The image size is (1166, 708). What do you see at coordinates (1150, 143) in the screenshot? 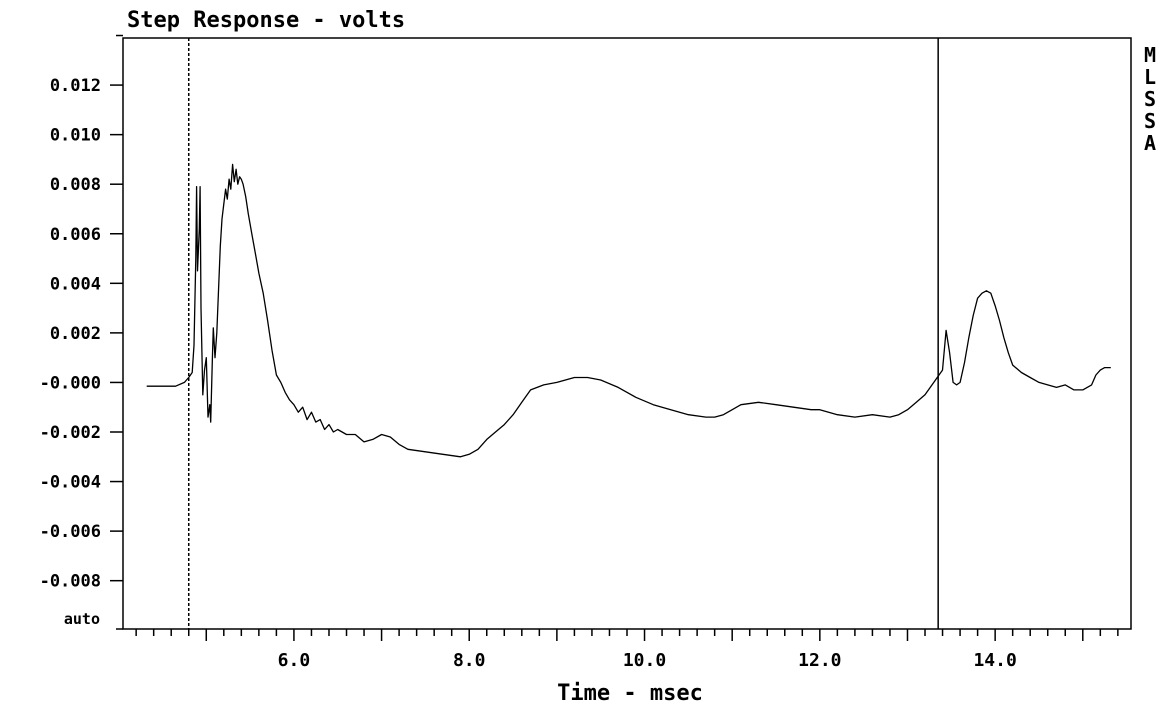
I see `legend-item: A` at bounding box center [1150, 143].